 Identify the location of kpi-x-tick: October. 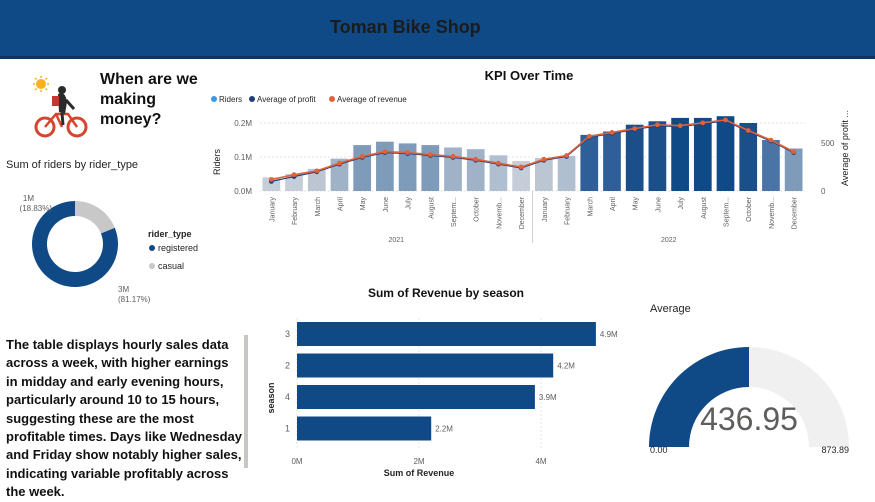
(749, 209).